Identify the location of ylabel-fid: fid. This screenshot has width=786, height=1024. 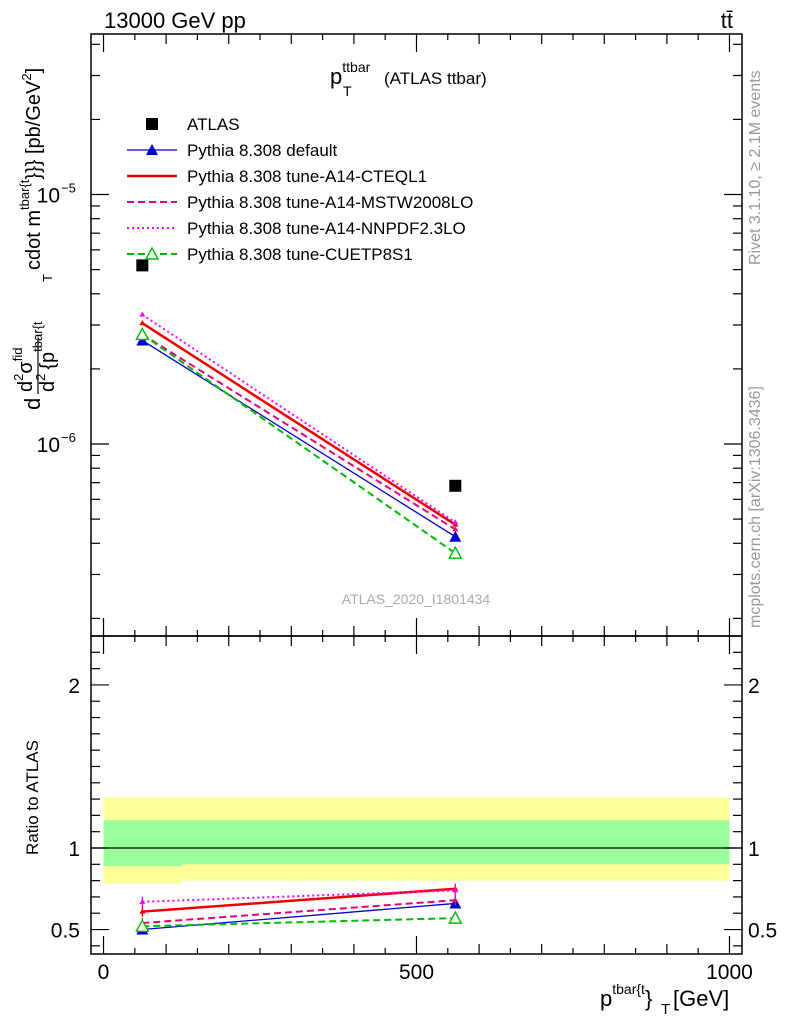
(17, 355).